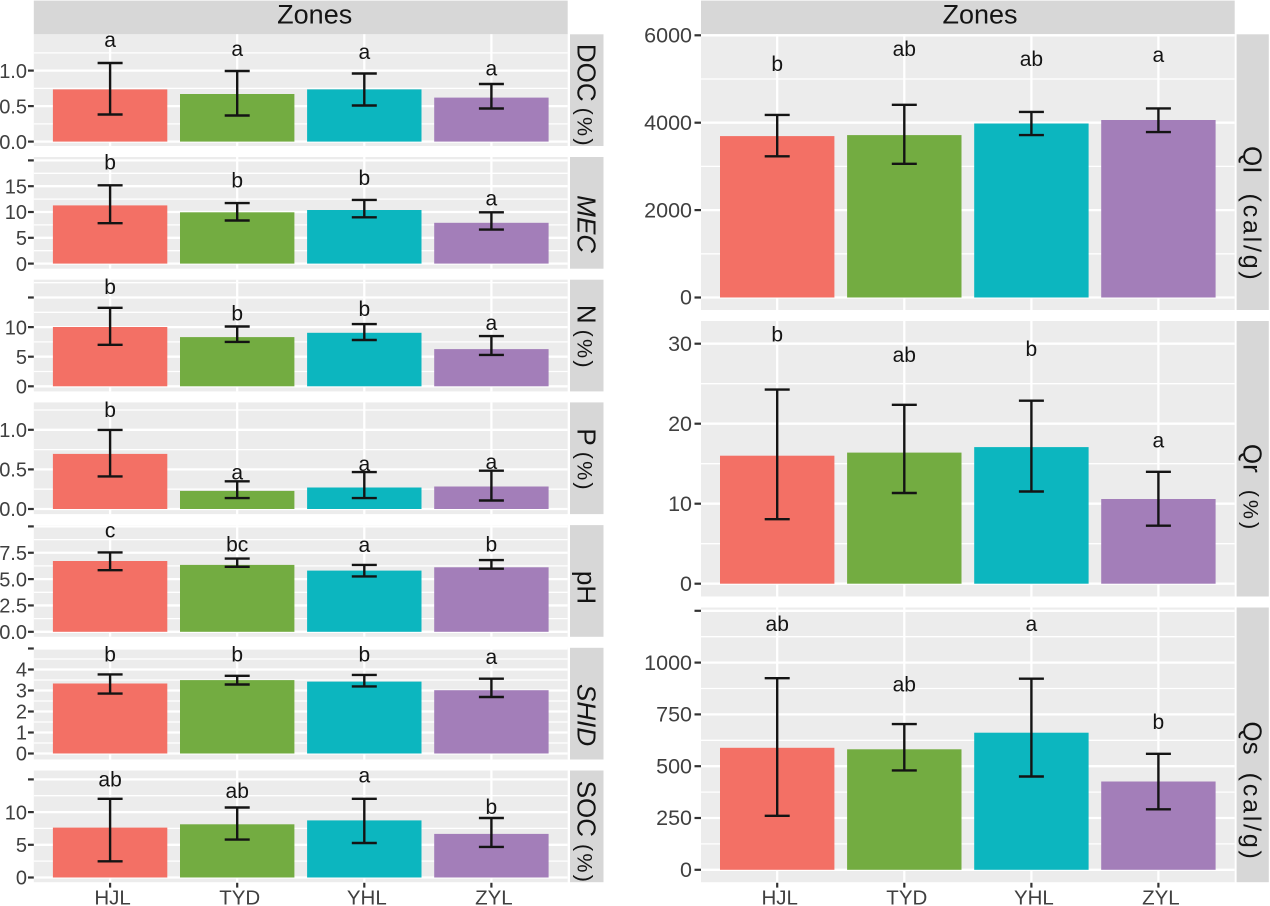 The height and width of the screenshot is (906, 1270). Describe the element at coordinates (587, 224) in the screenshot. I see `svg-text: MEC` at that location.